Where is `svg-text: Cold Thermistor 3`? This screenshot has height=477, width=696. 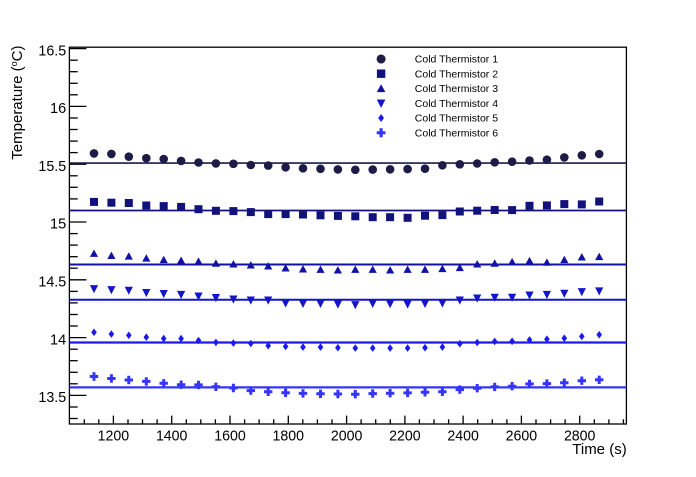 svg-text: Cold Thermistor 3 is located at coordinates (456, 89).